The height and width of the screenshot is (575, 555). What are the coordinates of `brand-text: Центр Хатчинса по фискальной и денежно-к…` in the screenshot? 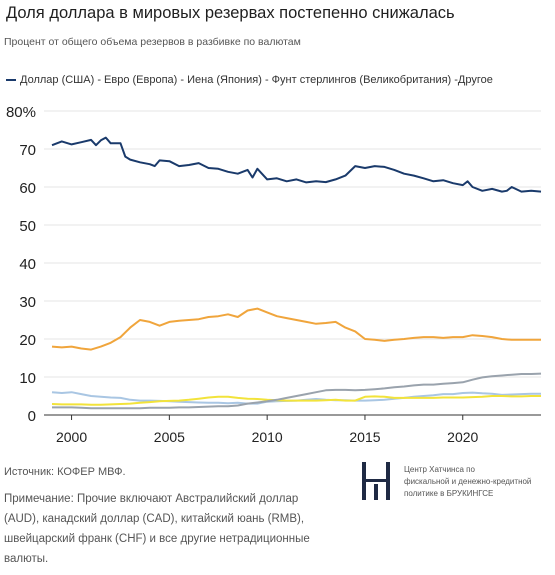 It's located at (468, 481).